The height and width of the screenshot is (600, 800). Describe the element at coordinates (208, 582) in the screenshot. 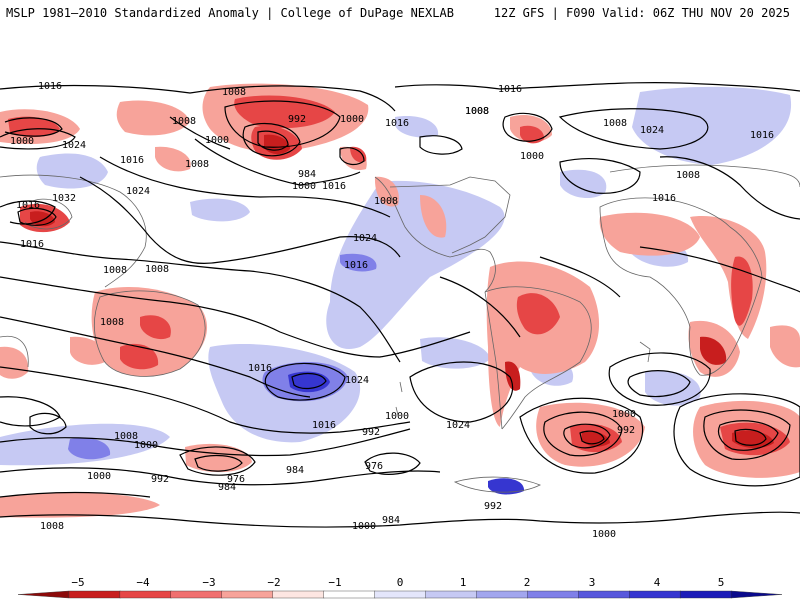

I see `colorbar-tick: −3` at that location.